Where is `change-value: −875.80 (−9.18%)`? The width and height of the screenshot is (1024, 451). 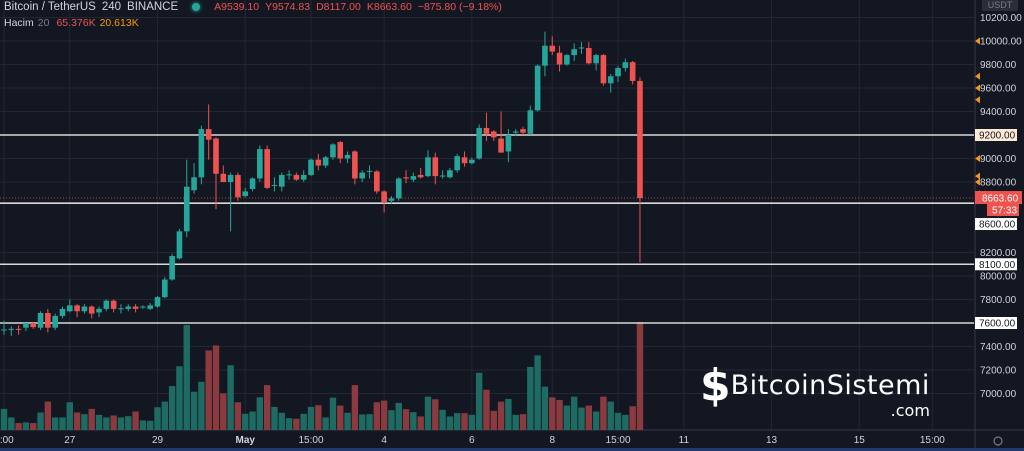
change-value: −875.80 (−9.18%) is located at coordinates (459, 7).